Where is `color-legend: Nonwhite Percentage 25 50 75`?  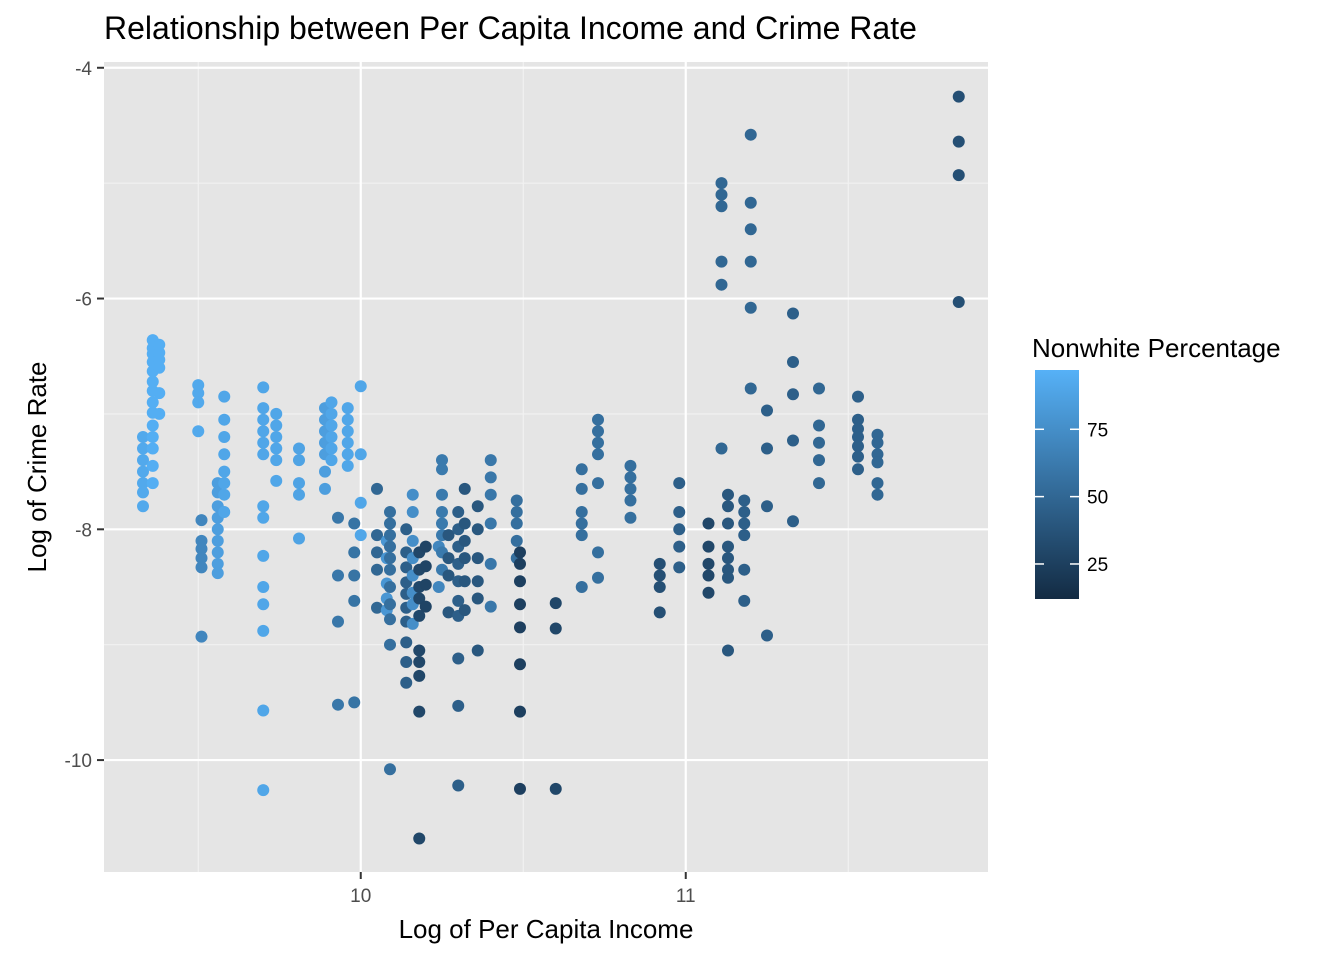
color-legend: Nonwhite Percentage 25 50 75 is located at coordinates (1156, 466).